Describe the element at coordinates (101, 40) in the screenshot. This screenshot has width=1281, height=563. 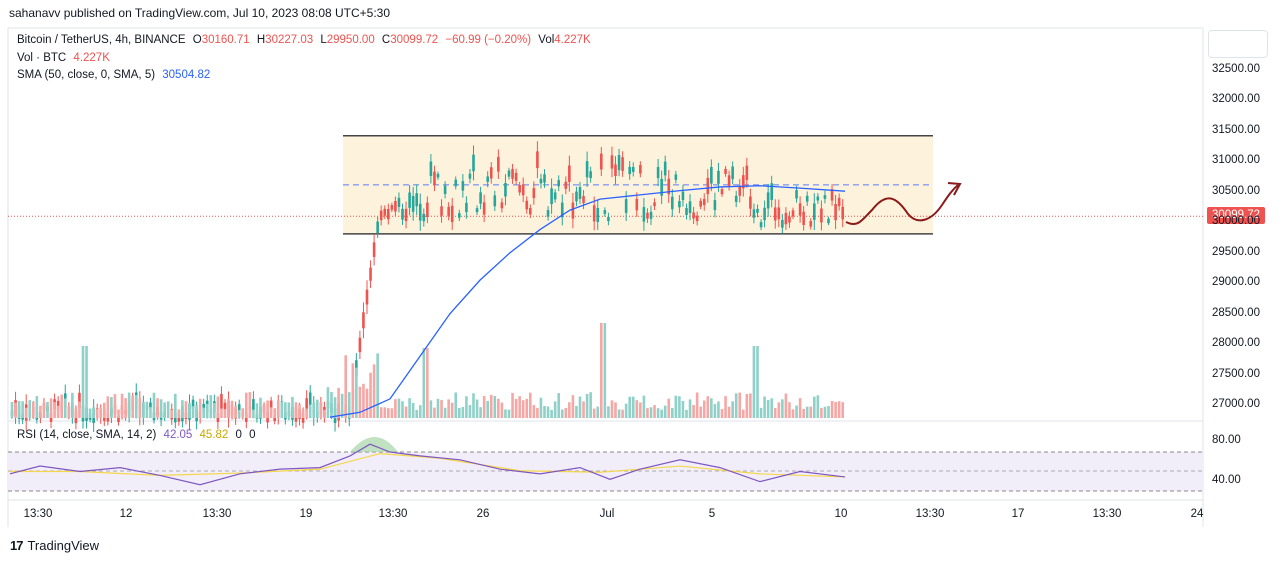
I see `symbol-name: Bitcoin / TetherUS, 4h, BINANCE` at that location.